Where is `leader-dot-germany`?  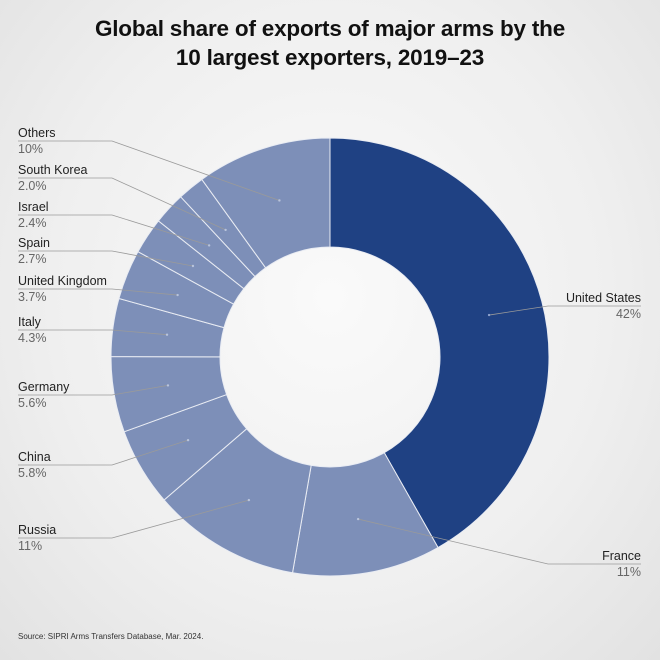 leader-dot-germany is located at coordinates (168, 385).